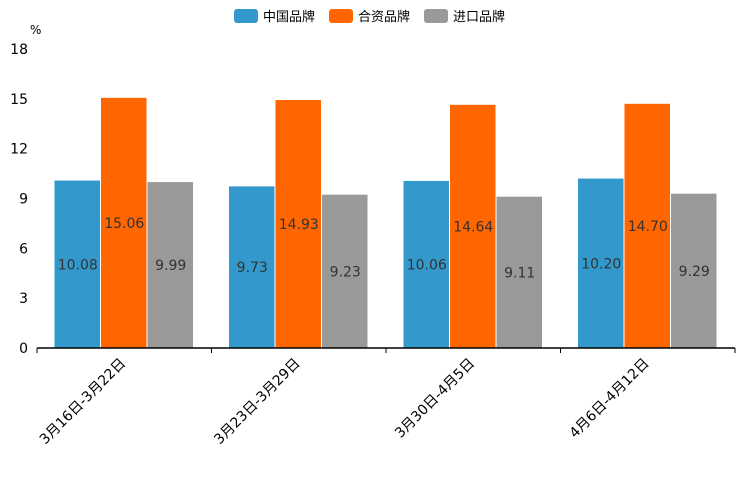 The width and height of the screenshot is (744, 496). I want to click on data-label: 14.93, so click(299, 225).